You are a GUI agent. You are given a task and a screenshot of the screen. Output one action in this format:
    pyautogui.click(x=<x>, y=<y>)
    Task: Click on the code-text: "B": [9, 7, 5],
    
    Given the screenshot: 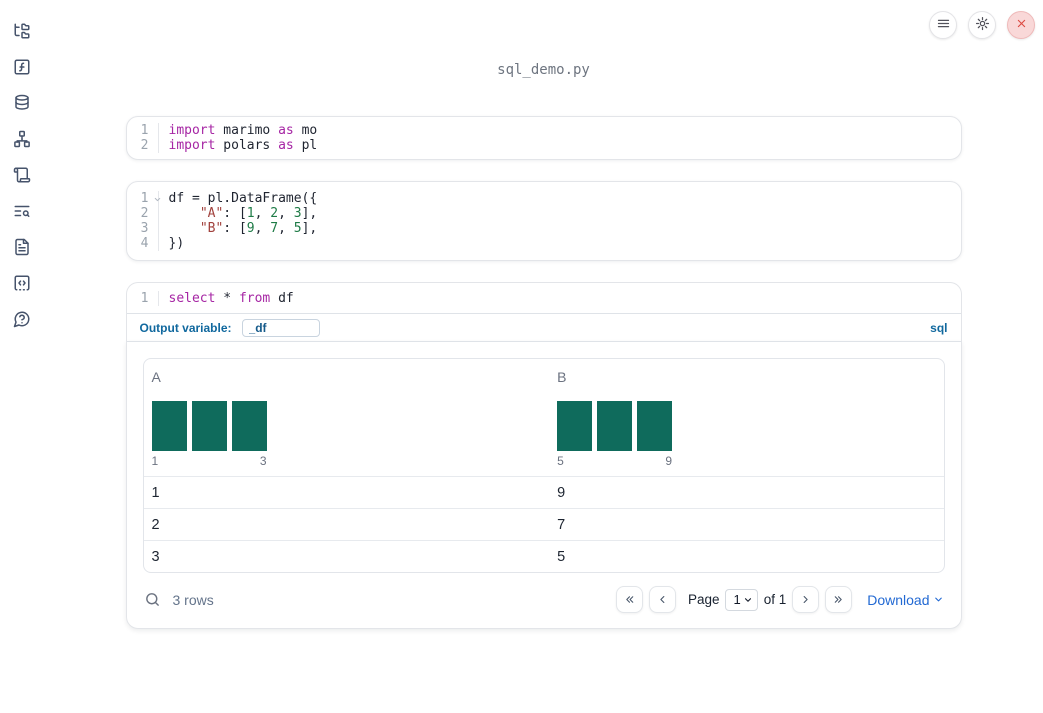 What is the action you would take?
    pyautogui.click(x=258, y=228)
    